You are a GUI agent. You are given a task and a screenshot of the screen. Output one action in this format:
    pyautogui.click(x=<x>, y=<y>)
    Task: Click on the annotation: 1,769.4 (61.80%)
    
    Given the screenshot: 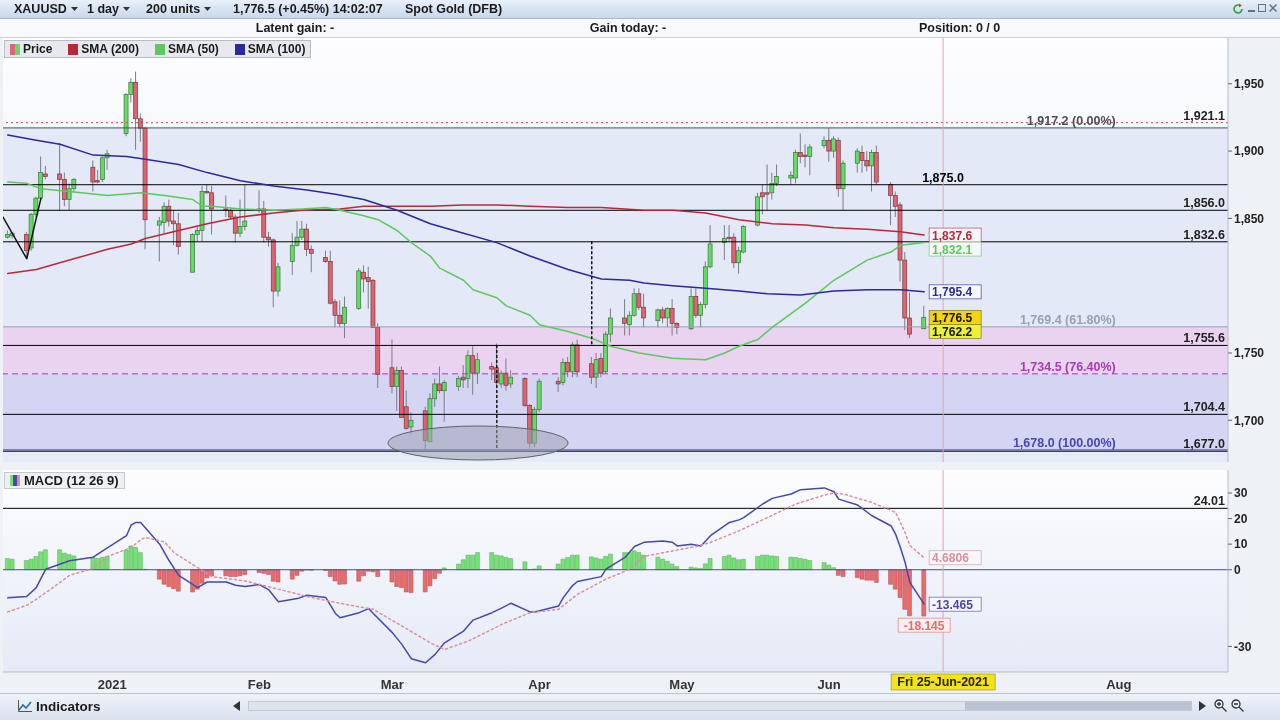 What is the action you would take?
    pyautogui.click(x=1067, y=319)
    